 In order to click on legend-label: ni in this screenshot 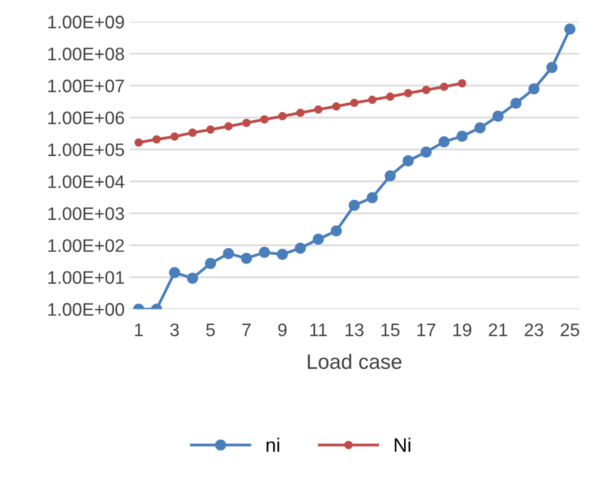, I will do `click(273, 445)`.